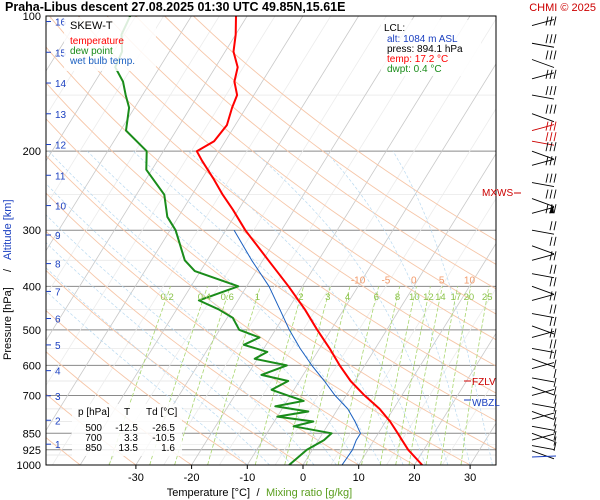 The image size is (600, 500). I want to click on altitude-tick-label: 3, so click(58, 397).